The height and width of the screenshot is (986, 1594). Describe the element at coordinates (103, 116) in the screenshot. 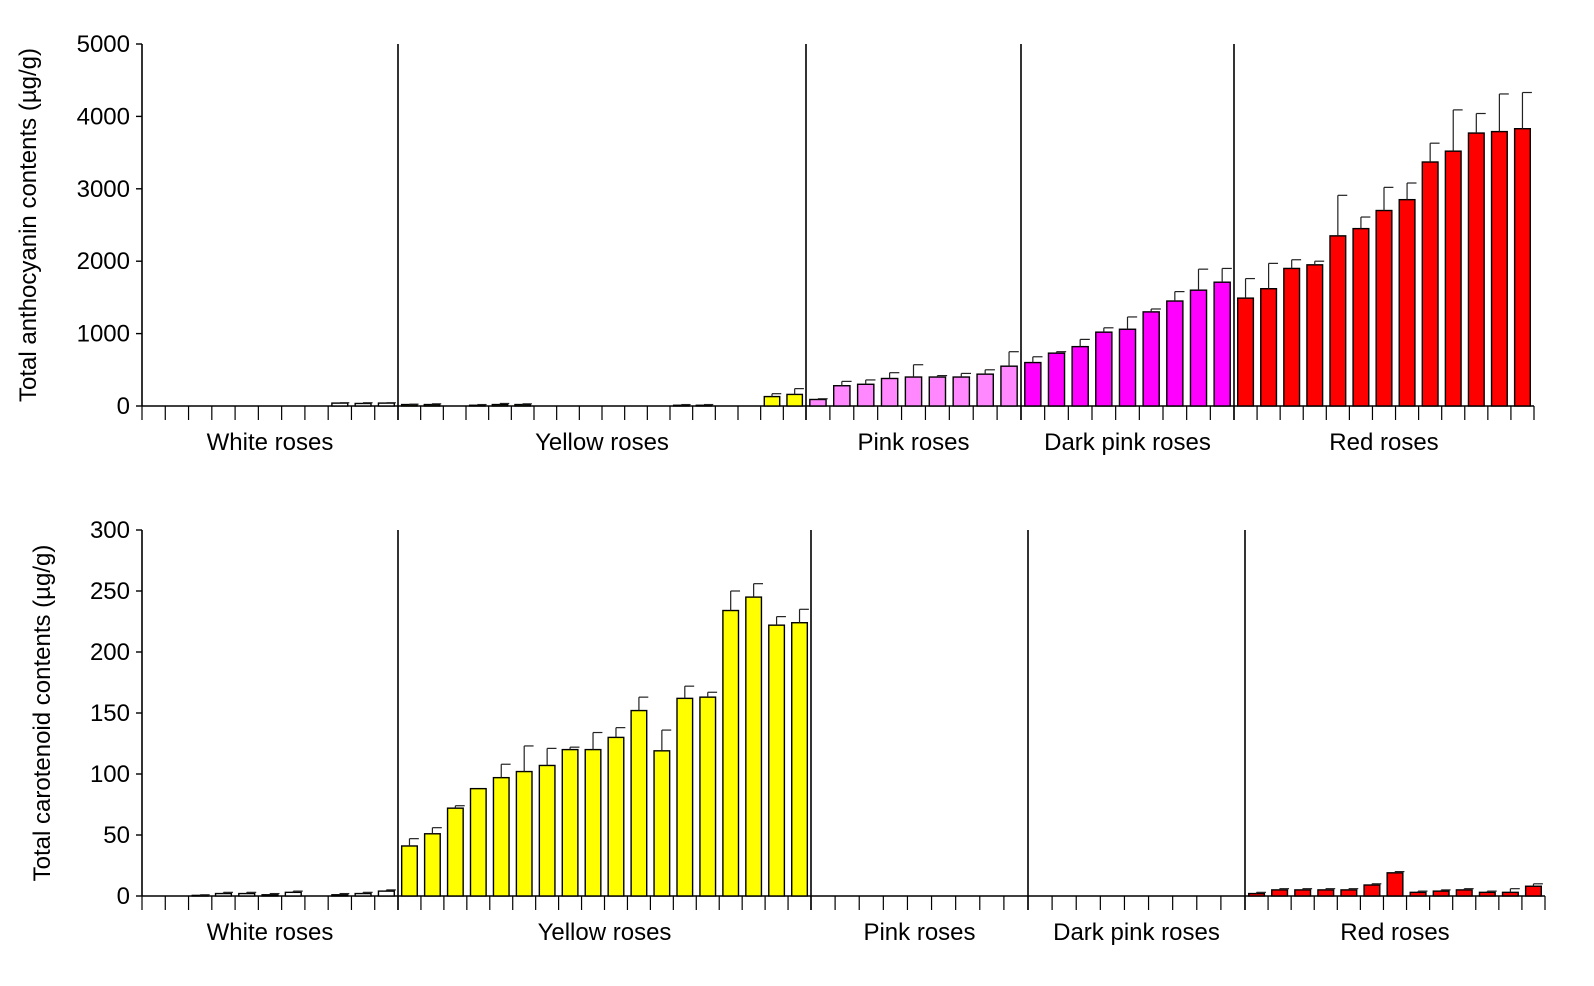

I see `y-tick-label: 4000` at that location.